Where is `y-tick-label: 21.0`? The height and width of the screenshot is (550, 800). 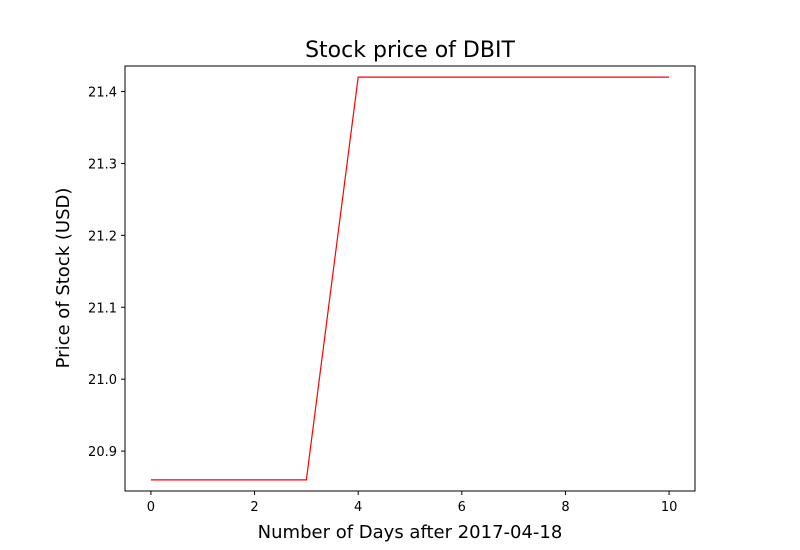
y-tick-label: 21.0 is located at coordinates (102, 380).